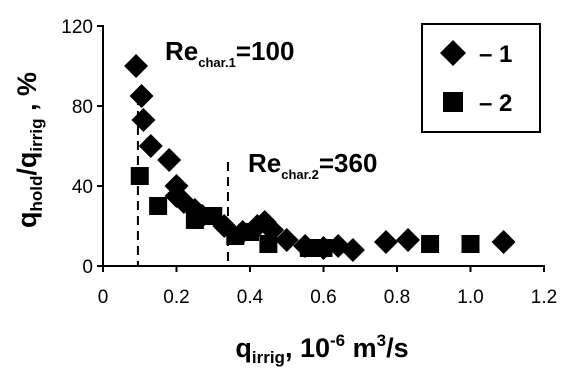 This screenshot has width=563, height=370. Describe the element at coordinates (103, 297) in the screenshot. I see `x-tick-label-0: 0` at that location.